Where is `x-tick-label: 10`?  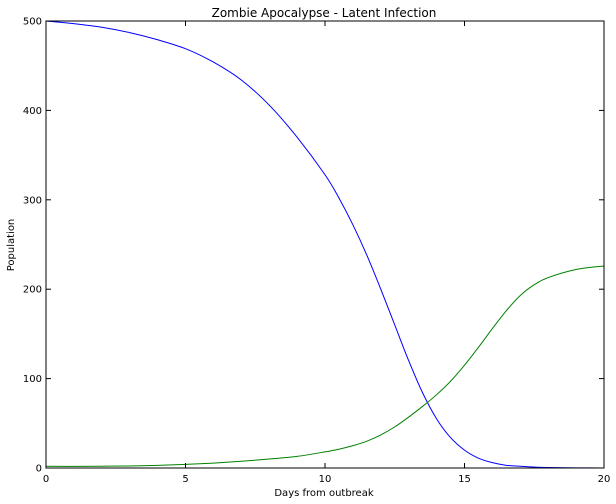
x-tick-label: 10 is located at coordinates (325, 479).